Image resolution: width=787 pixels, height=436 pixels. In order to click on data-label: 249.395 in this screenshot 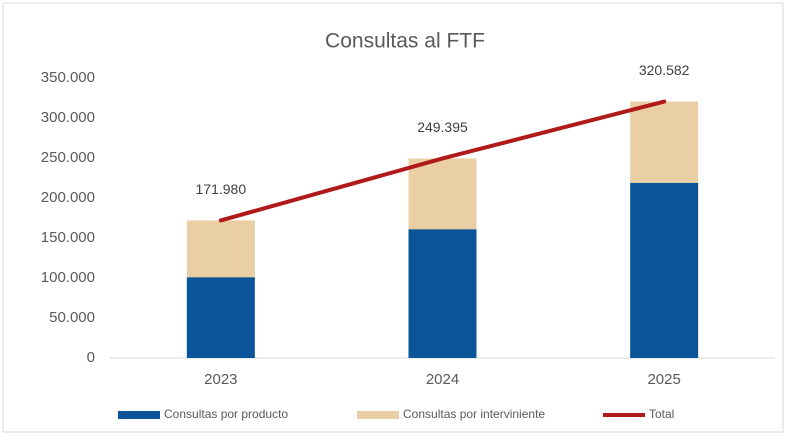, I will do `click(442, 127)`.